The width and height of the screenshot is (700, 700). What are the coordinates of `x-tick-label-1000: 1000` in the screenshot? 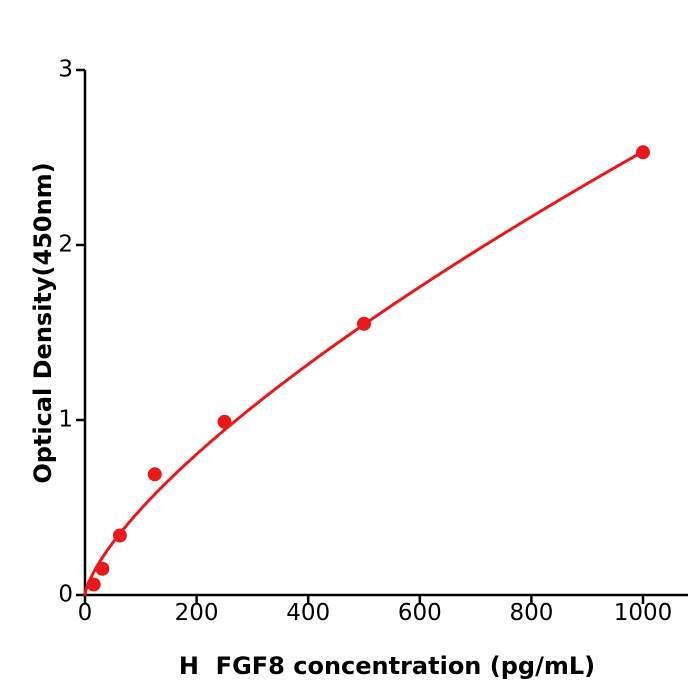 It's located at (643, 613).